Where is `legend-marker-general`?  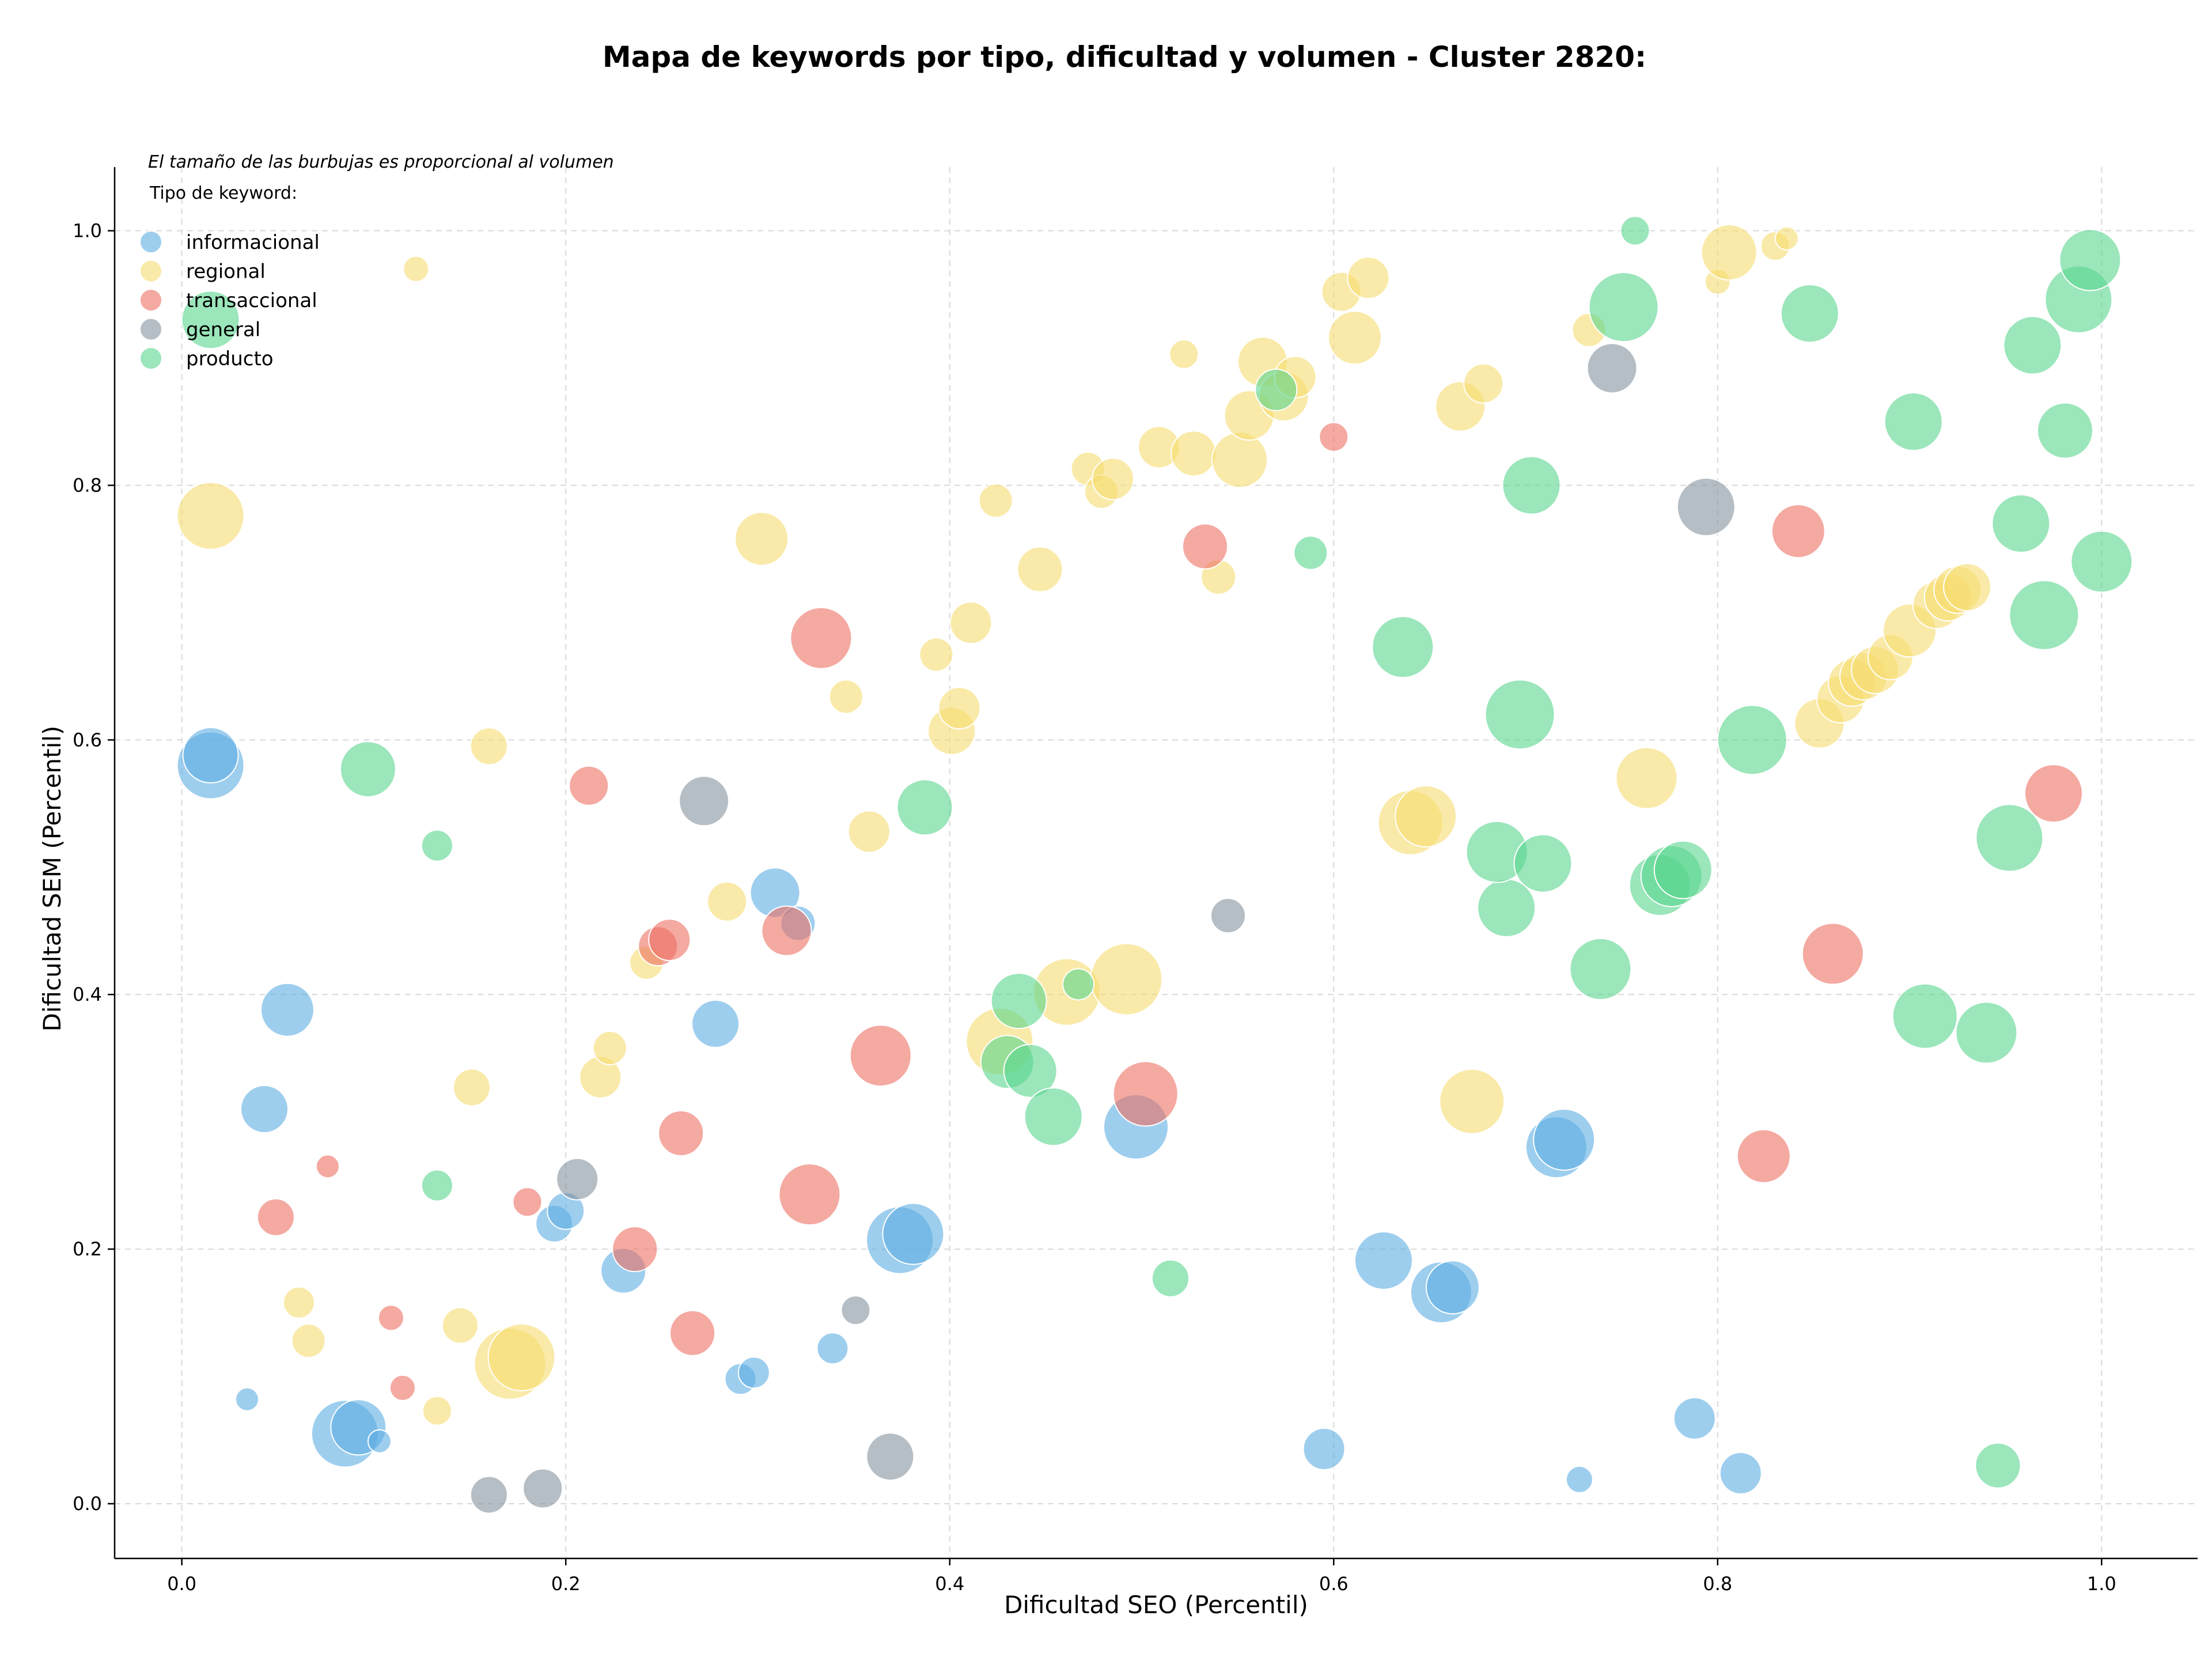
legend-marker-general is located at coordinates (150, 329).